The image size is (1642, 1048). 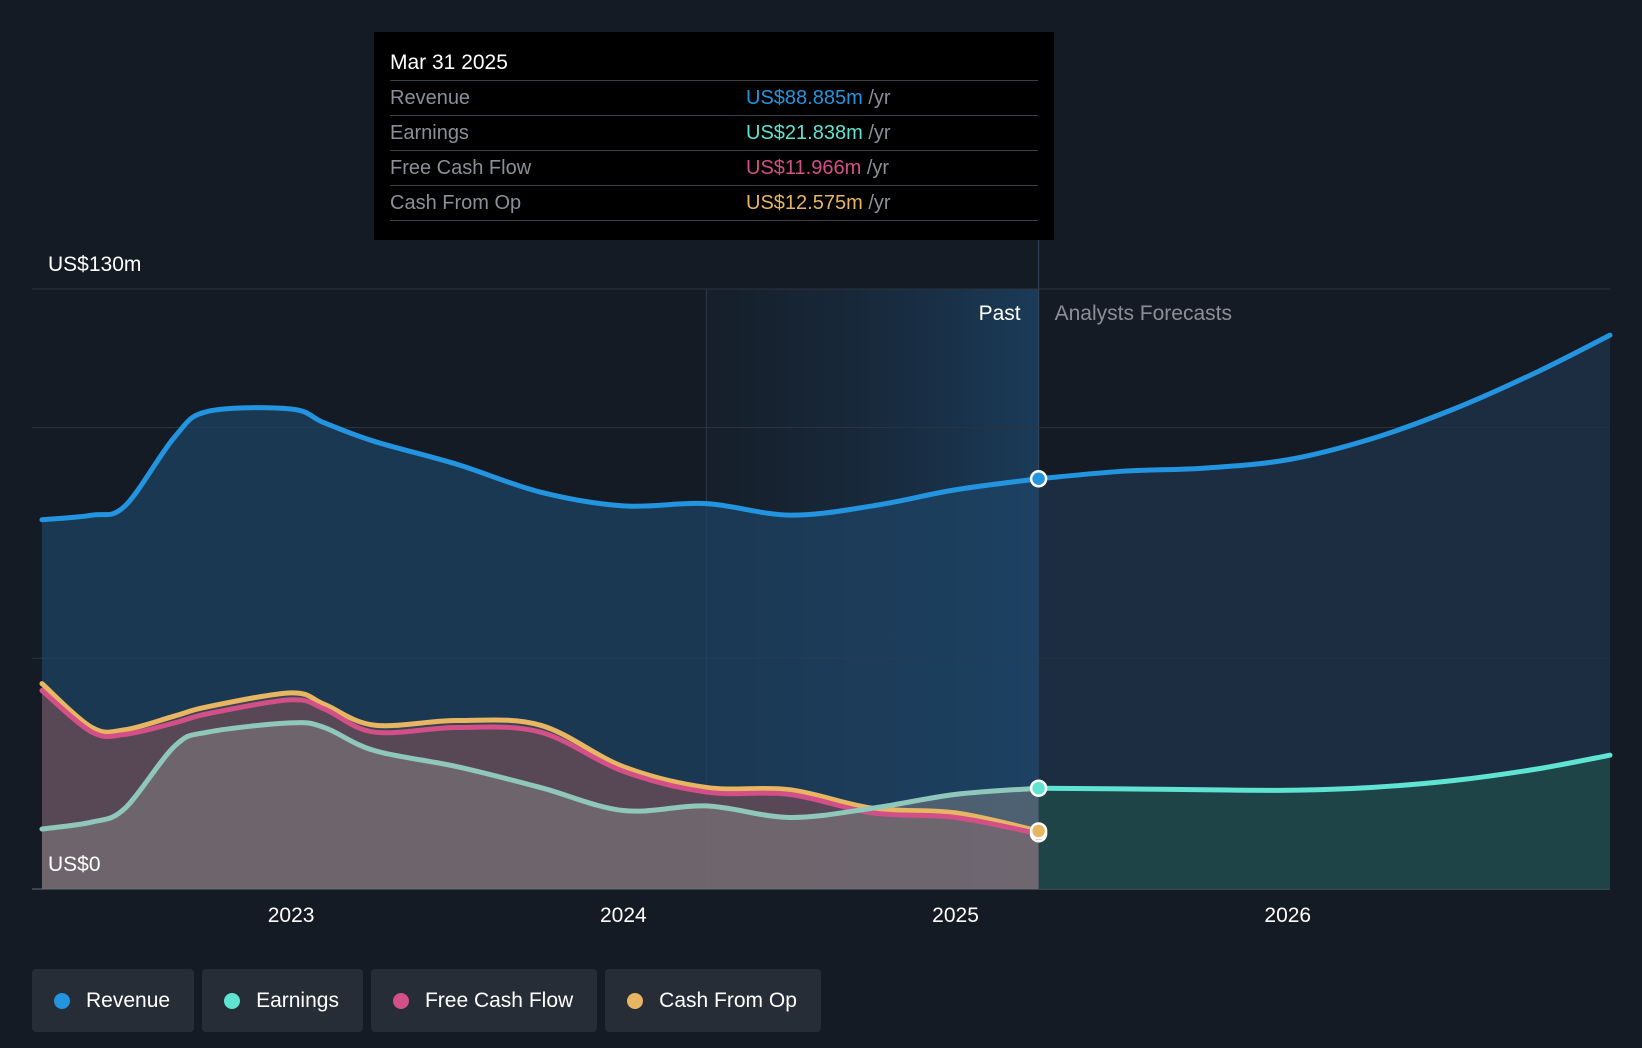 I want to click on tooltip-label: Earnings, so click(x=429, y=133).